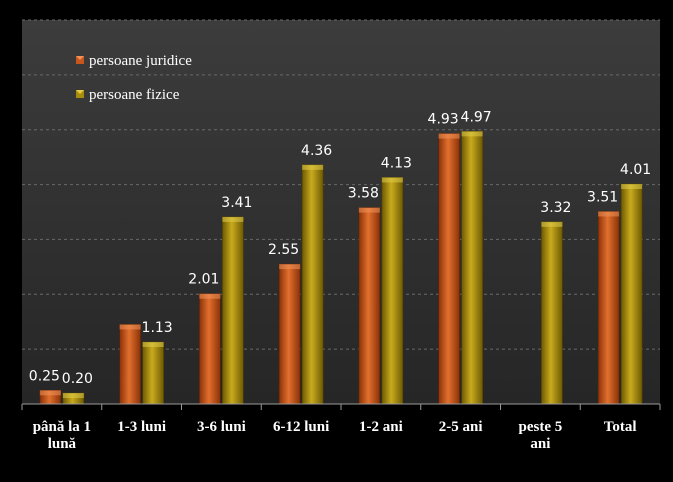  What do you see at coordinates (476, 117) in the screenshot?
I see `value-label: 4.97` at bounding box center [476, 117].